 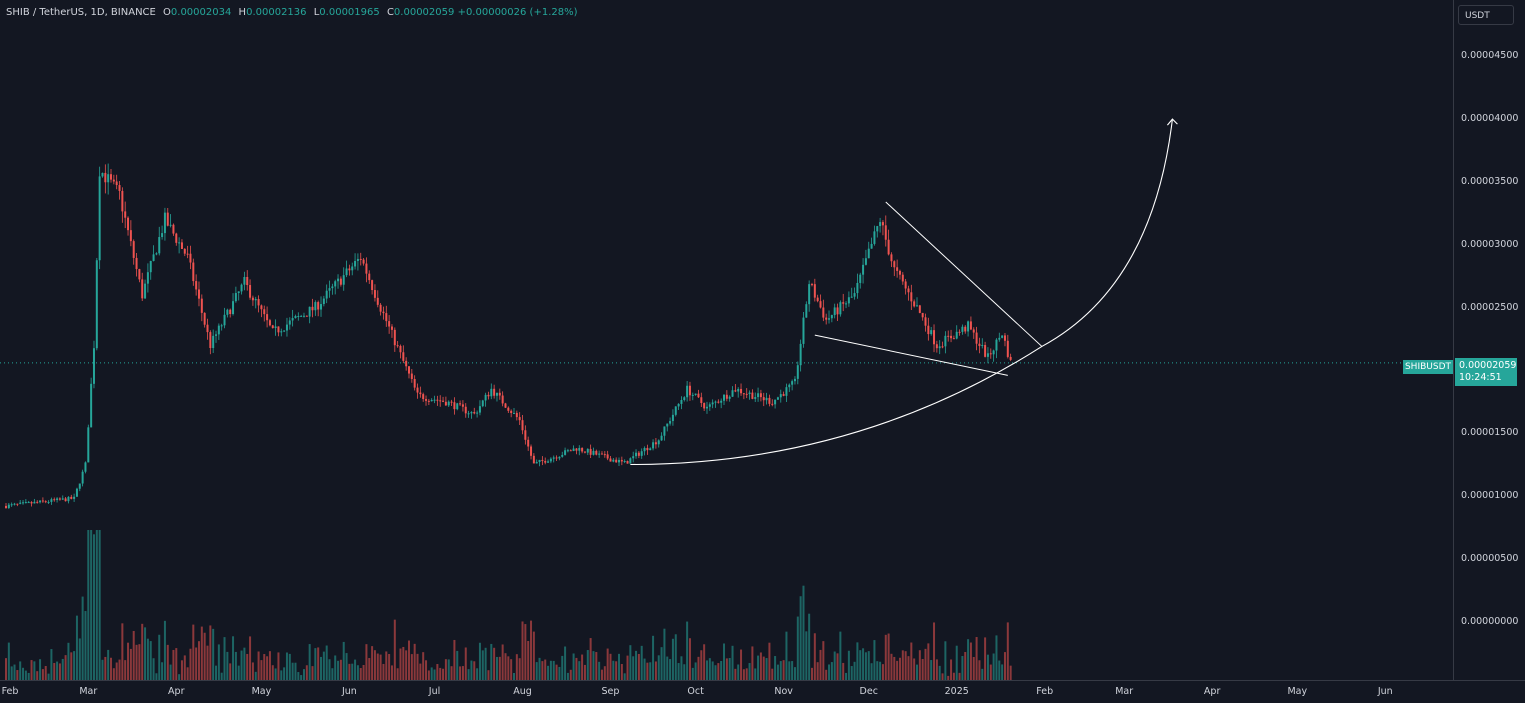 I want to click on symbol-title: SHIB / TetherUS, 1D, BINANCE, so click(x=81, y=12).